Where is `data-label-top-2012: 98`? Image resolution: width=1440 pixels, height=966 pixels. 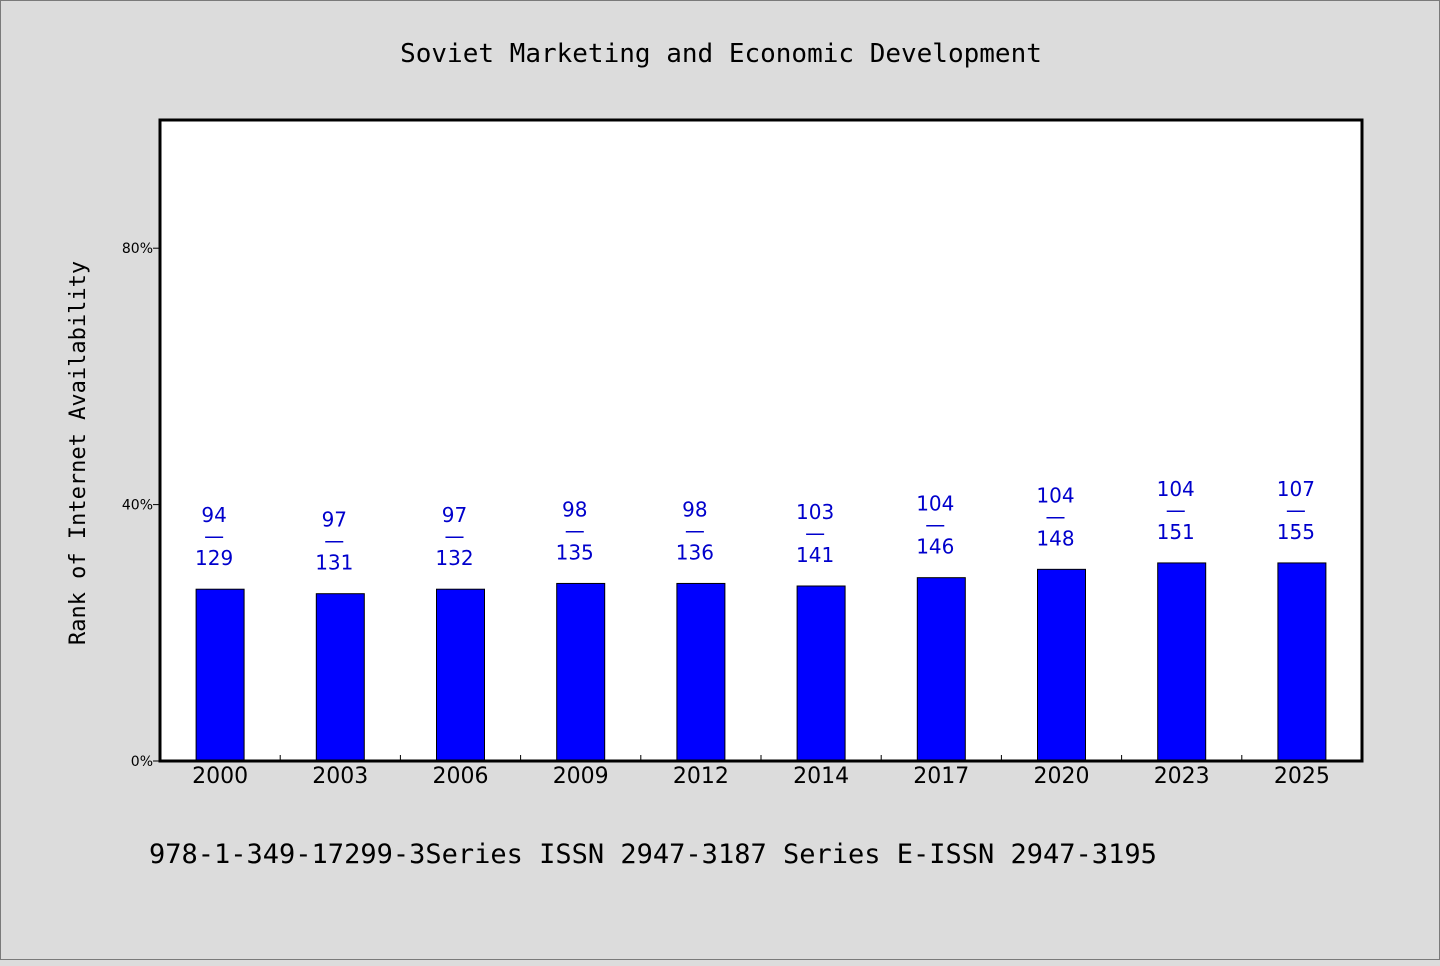 data-label-top-2012: 98 is located at coordinates (694, 509).